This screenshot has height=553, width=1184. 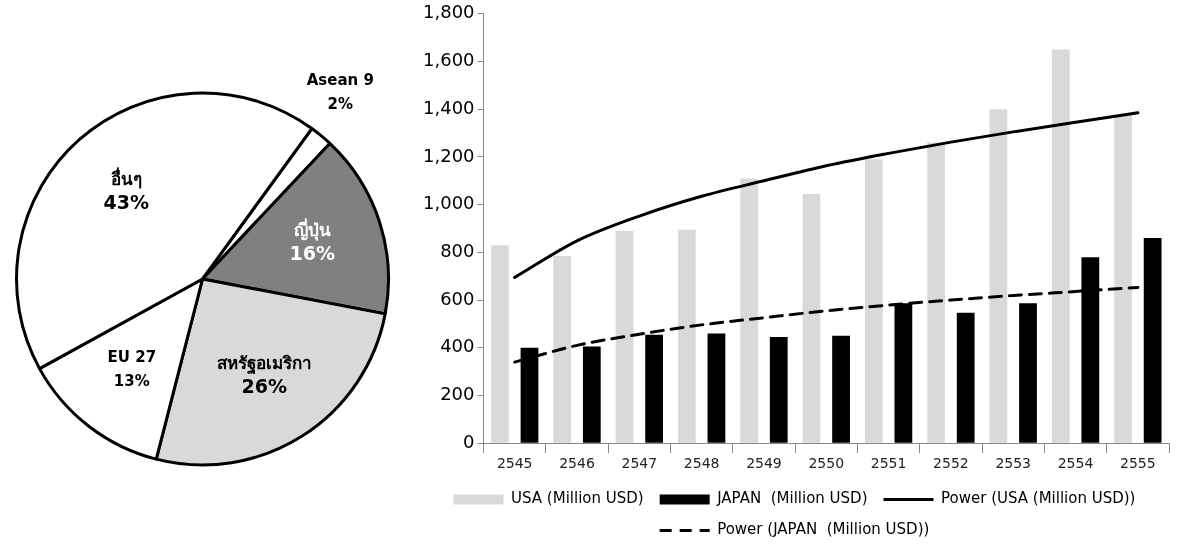 I want to click on legend-label: Power (USA (Million USD)), so click(x=1038, y=498).